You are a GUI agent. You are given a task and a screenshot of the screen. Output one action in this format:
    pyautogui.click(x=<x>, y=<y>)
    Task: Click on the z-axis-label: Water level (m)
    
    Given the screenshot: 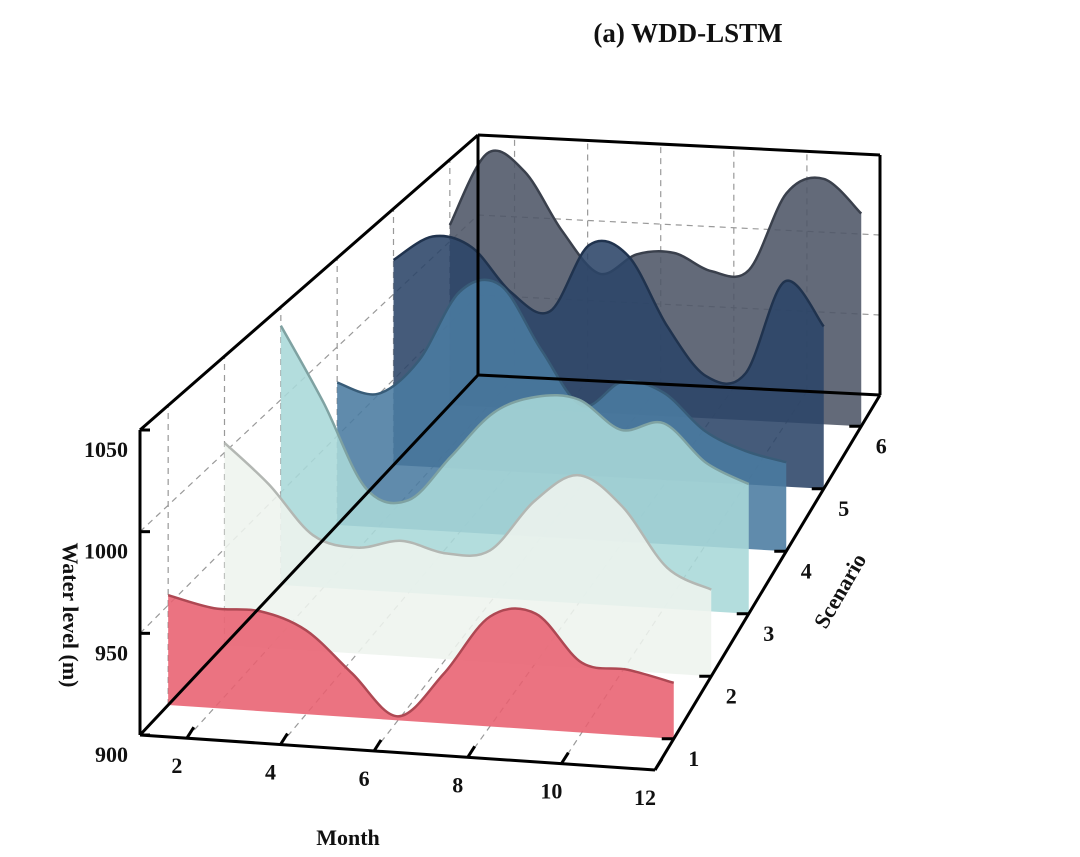 What is the action you would take?
    pyautogui.click(x=70, y=615)
    